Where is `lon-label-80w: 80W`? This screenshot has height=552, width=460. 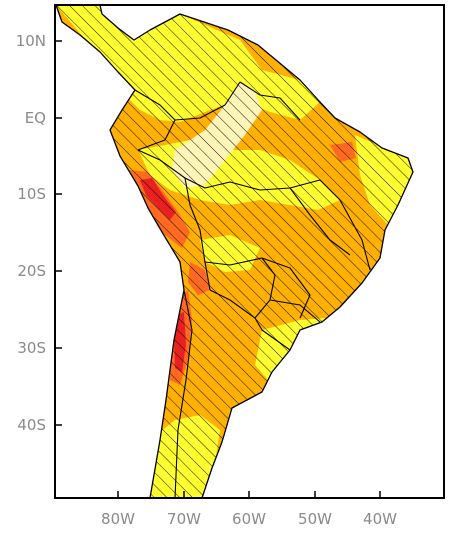
lon-label-80w: 80W is located at coordinates (118, 519).